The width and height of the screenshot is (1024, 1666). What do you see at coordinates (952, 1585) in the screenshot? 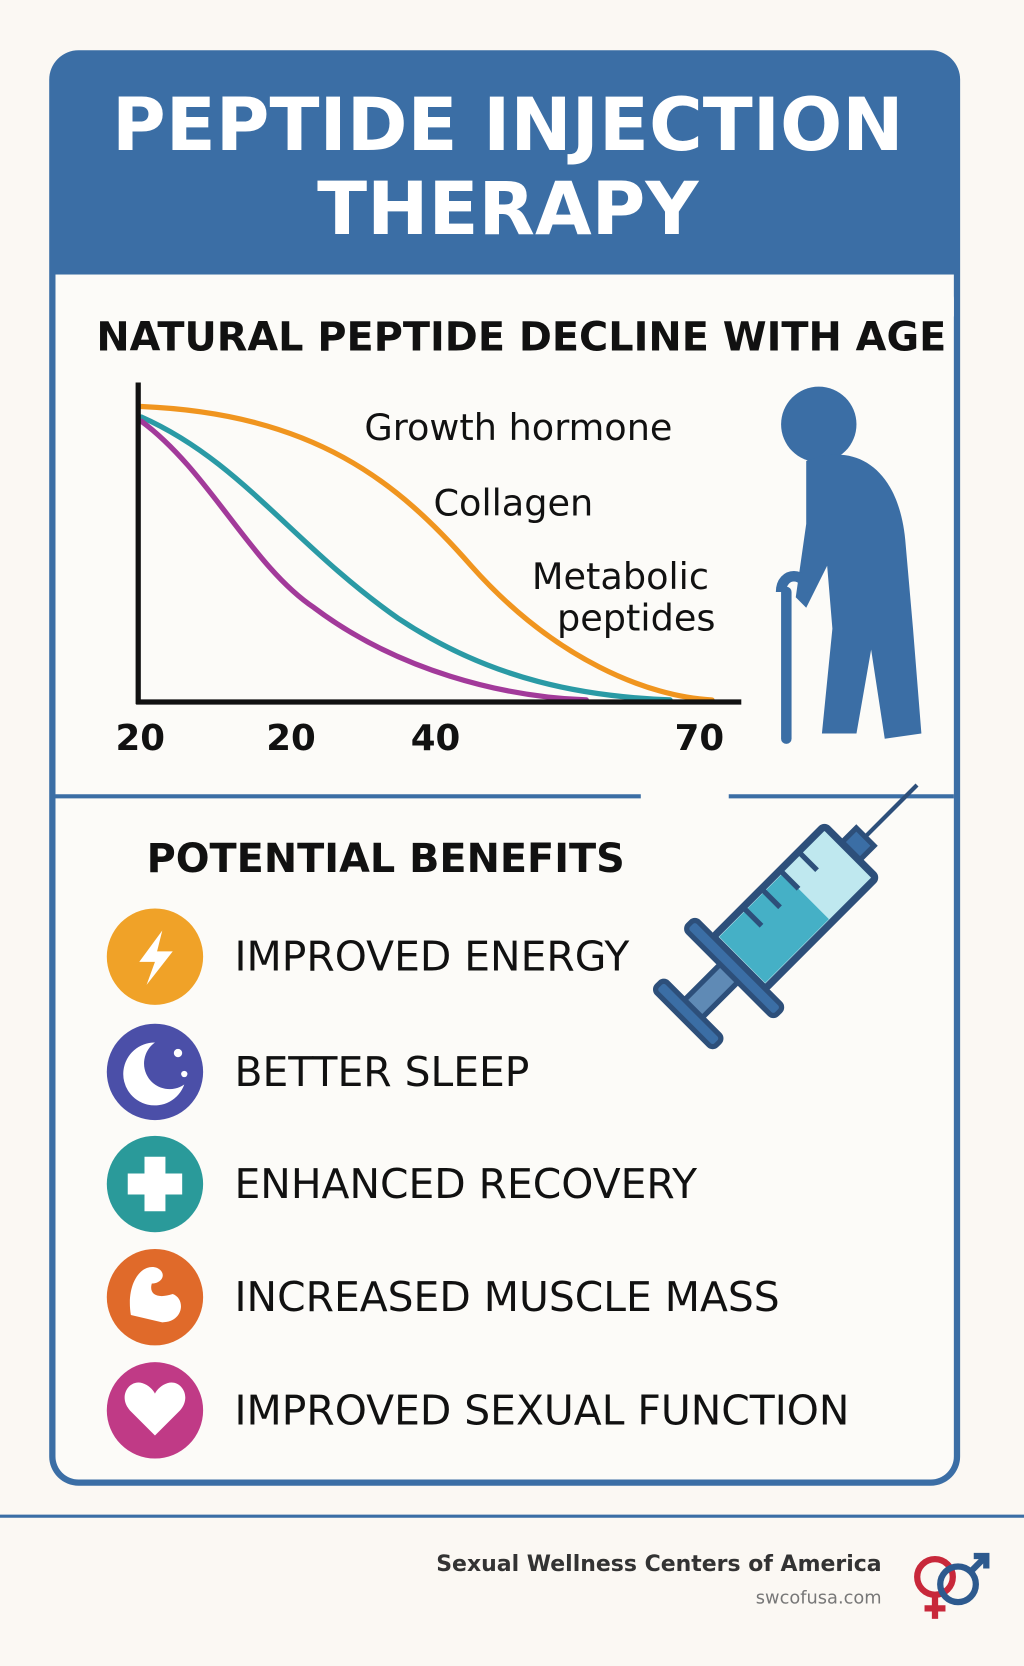
I see `logo` at bounding box center [952, 1585].